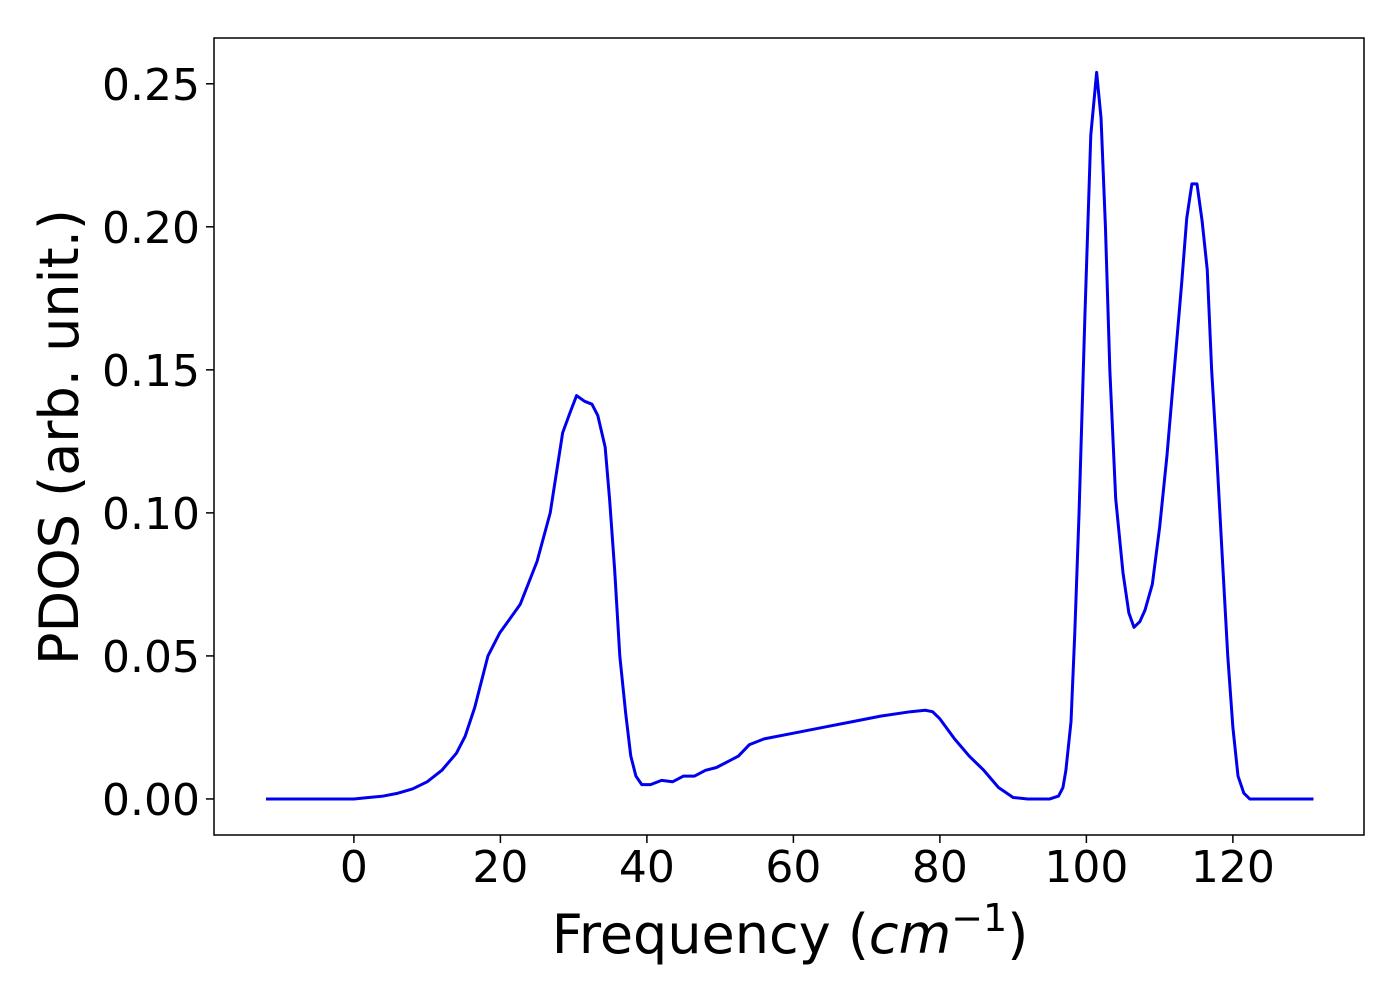 This screenshot has height=1000, width=1400. Describe the element at coordinates (710, 934) in the screenshot. I see `x-label-part: Frequency (` at that location.